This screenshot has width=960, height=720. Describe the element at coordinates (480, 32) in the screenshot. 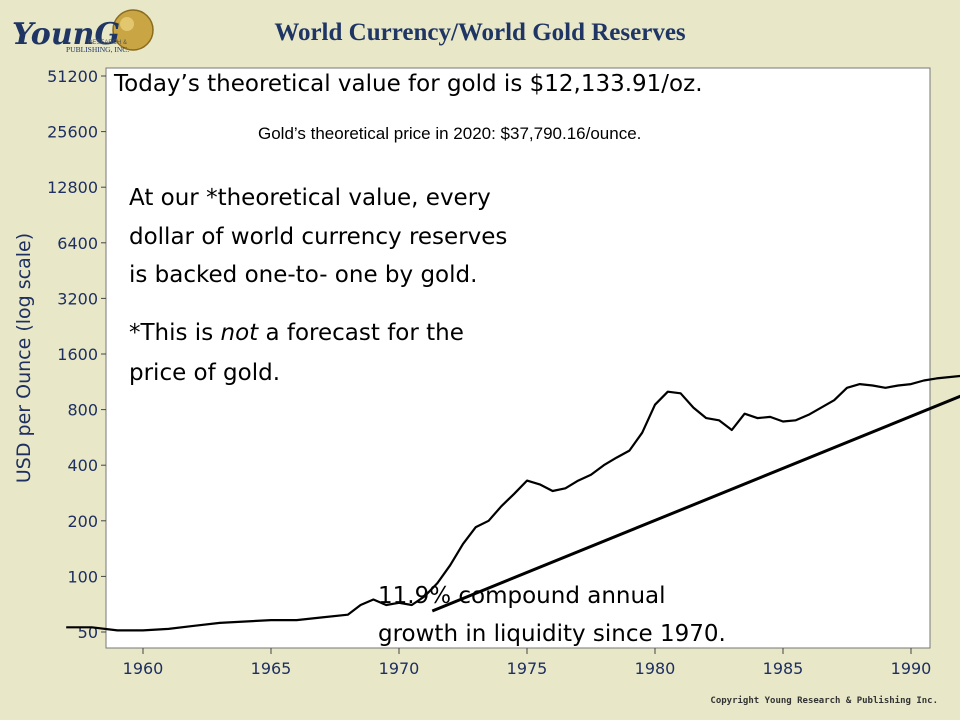

I see `page-title: World Currency/World Gold Reserves` at that location.